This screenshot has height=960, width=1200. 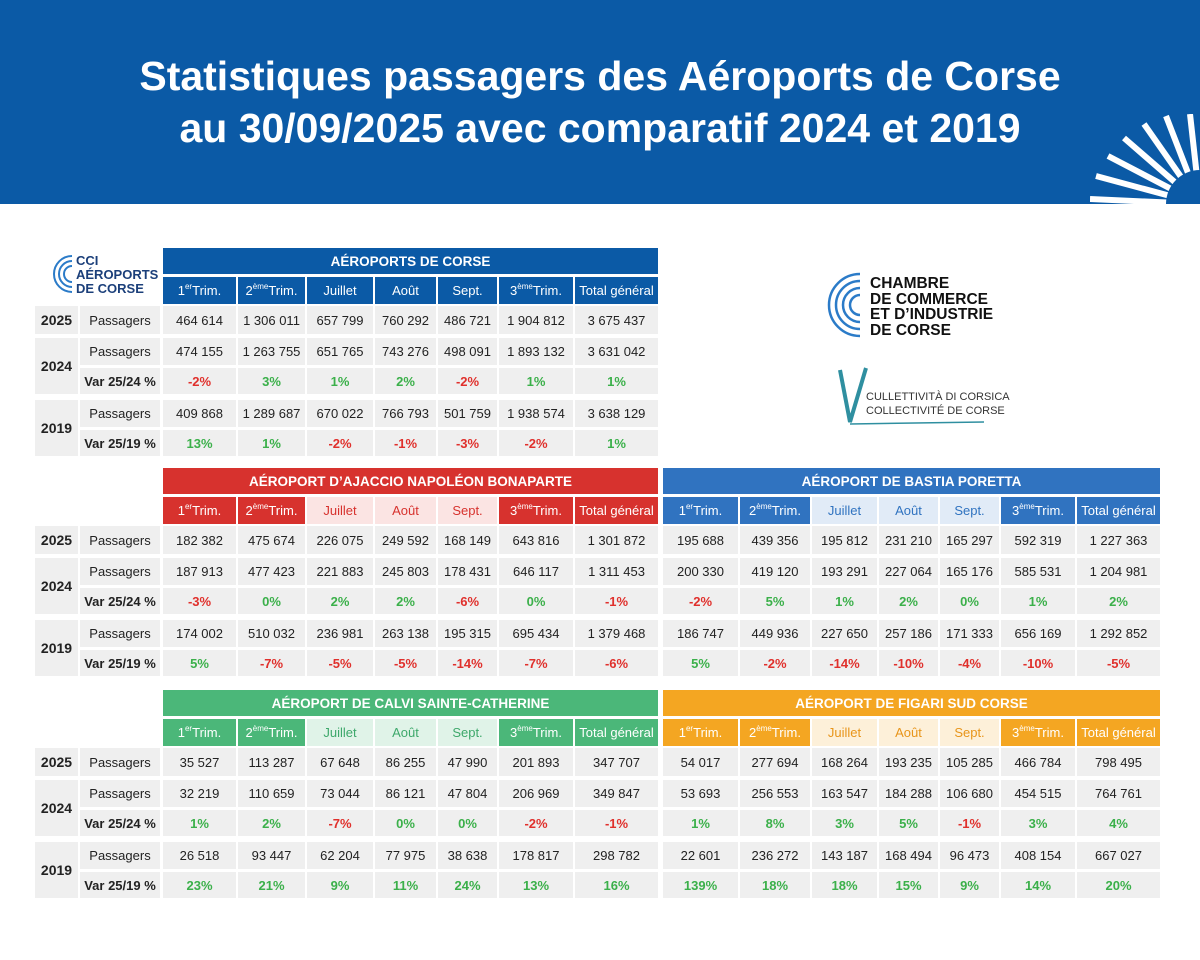 What do you see at coordinates (340, 413) in the screenshot?
I see `data-value: 670 022` at bounding box center [340, 413].